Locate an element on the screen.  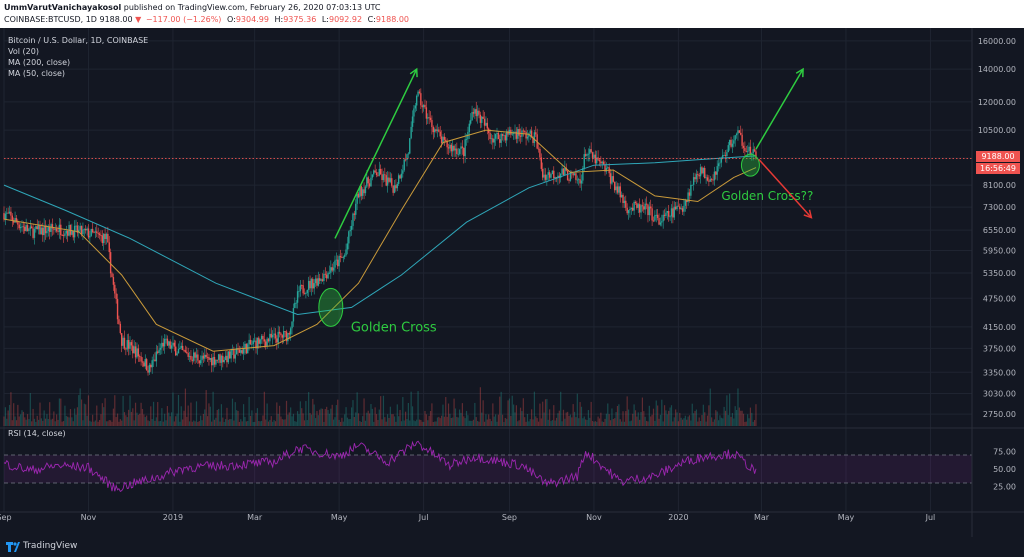
author-name: UmmVarutVanichayakosol is located at coordinates (63, 7).